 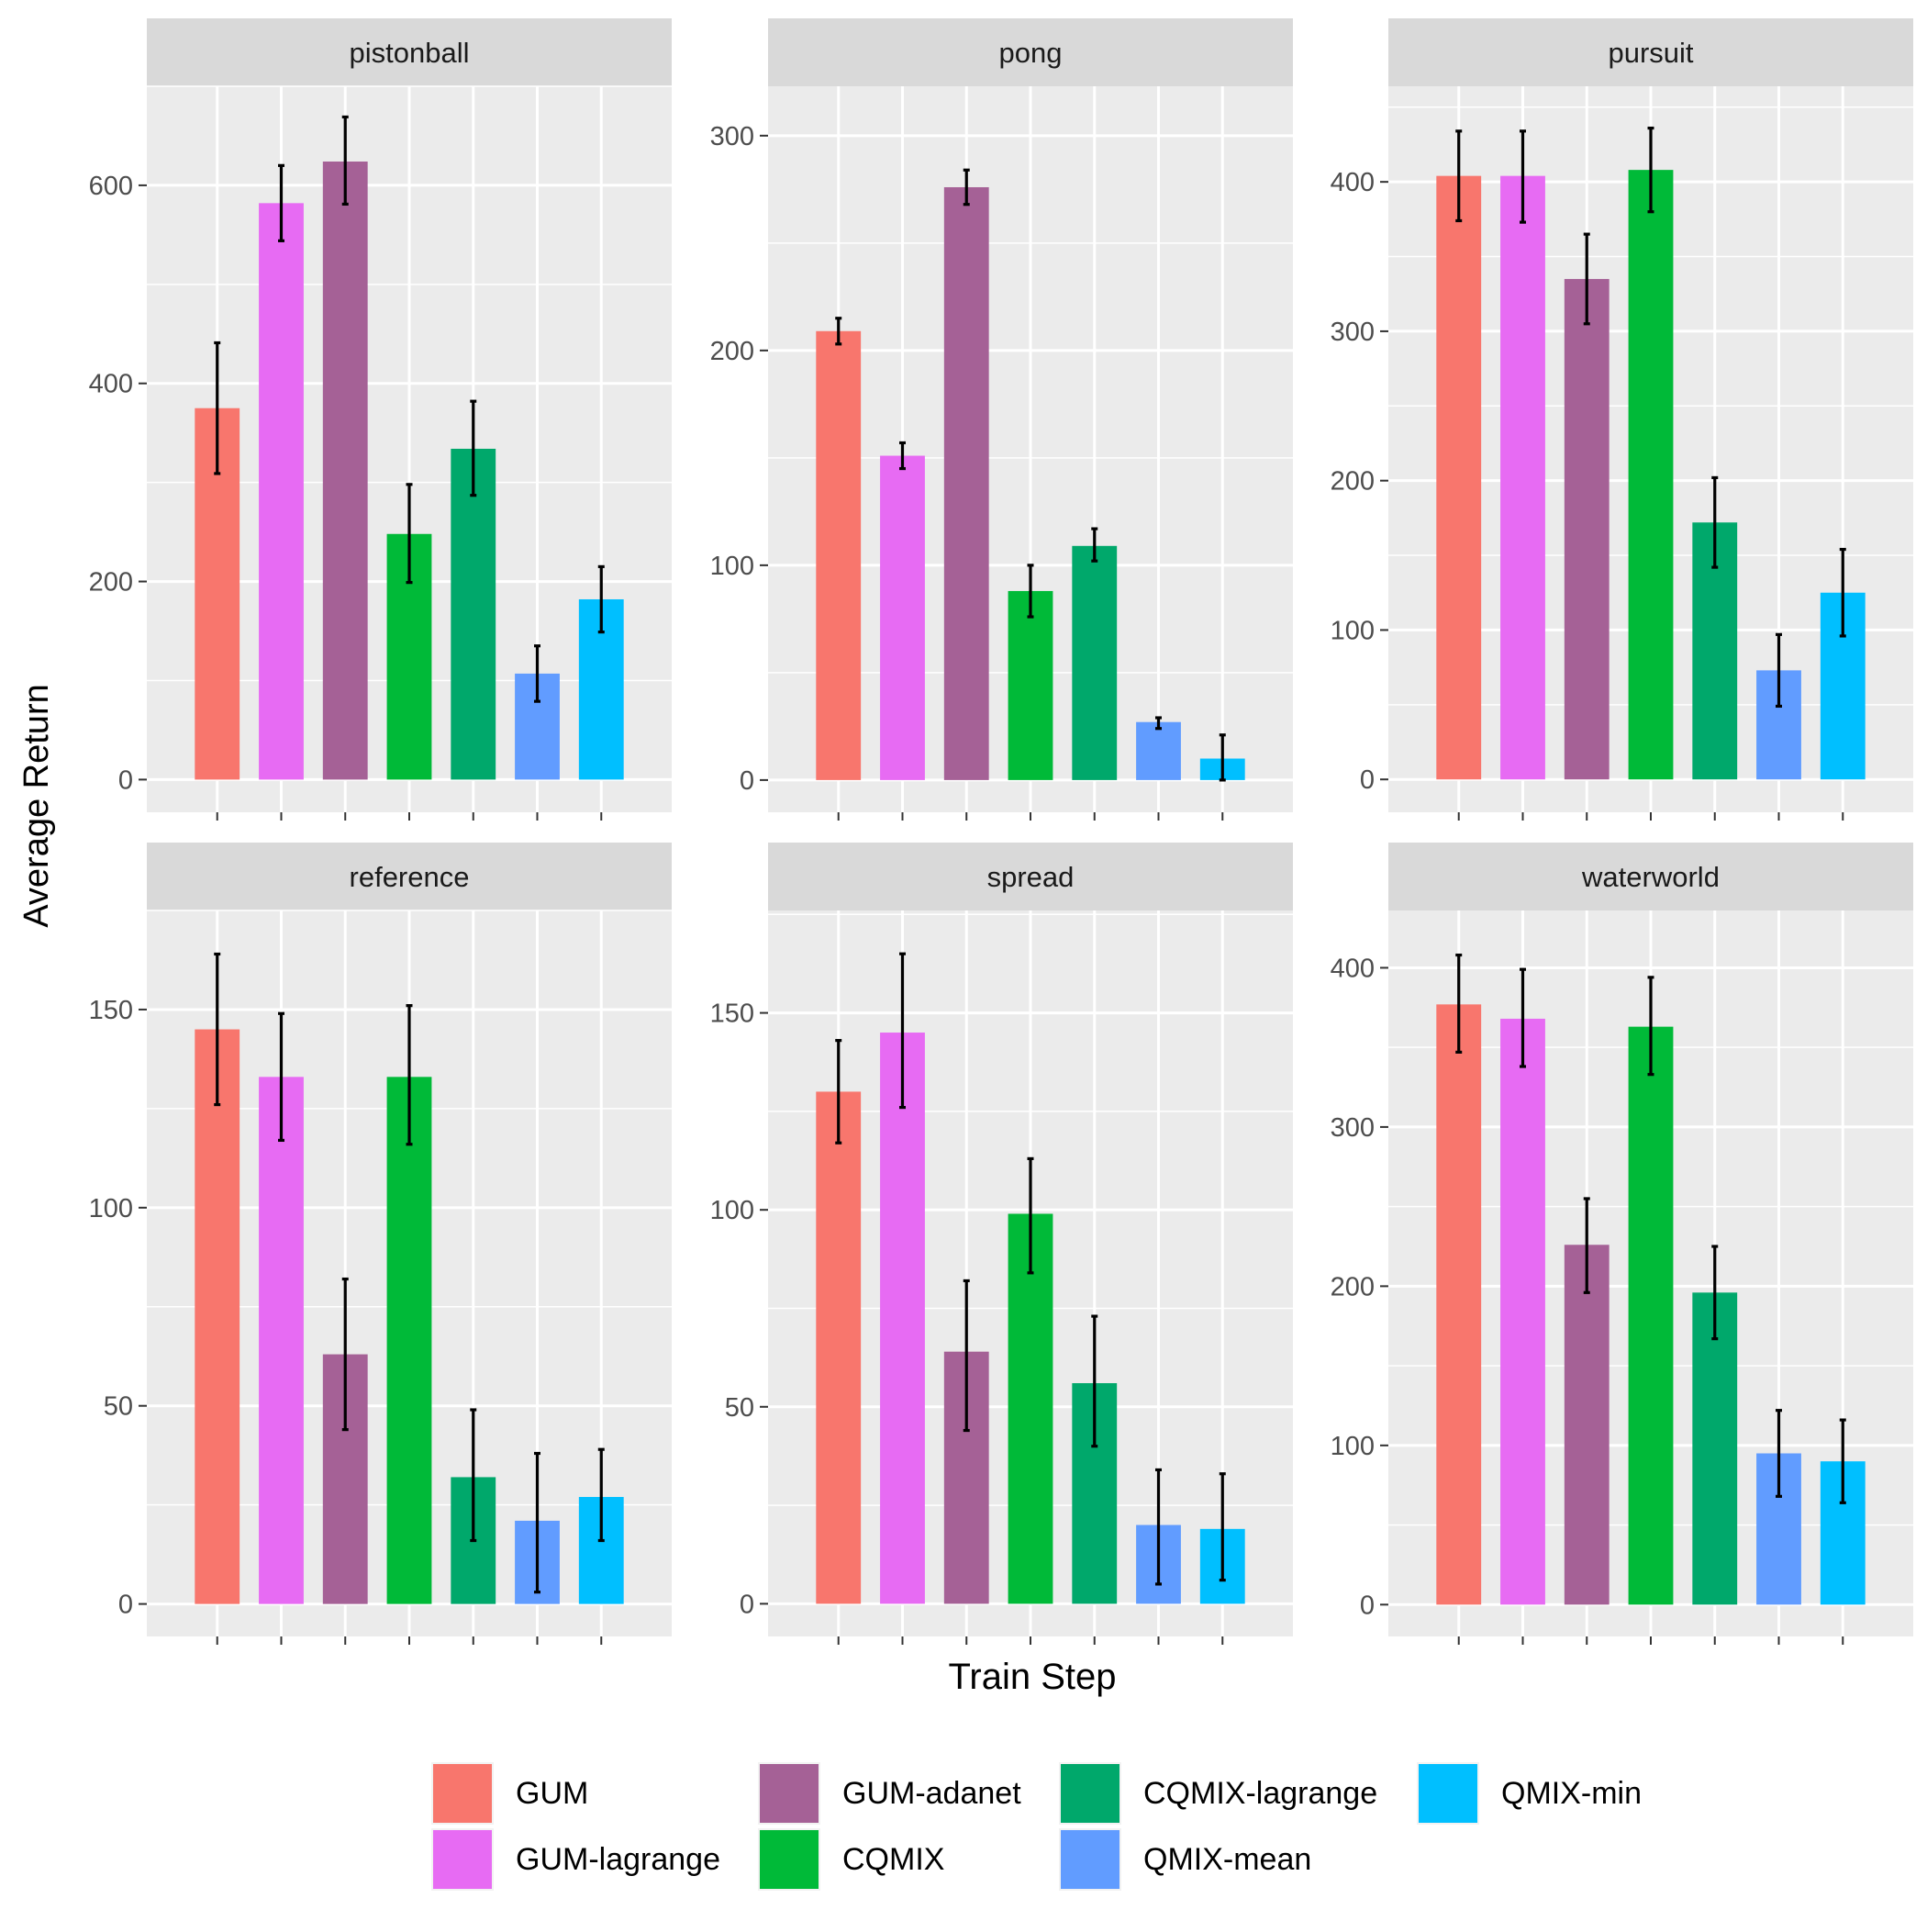 What do you see at coordinates (902, 1031) in the screenshot?
I see `error-bar-spread-GUM-lagrange` at bounding box center [902, 1031].